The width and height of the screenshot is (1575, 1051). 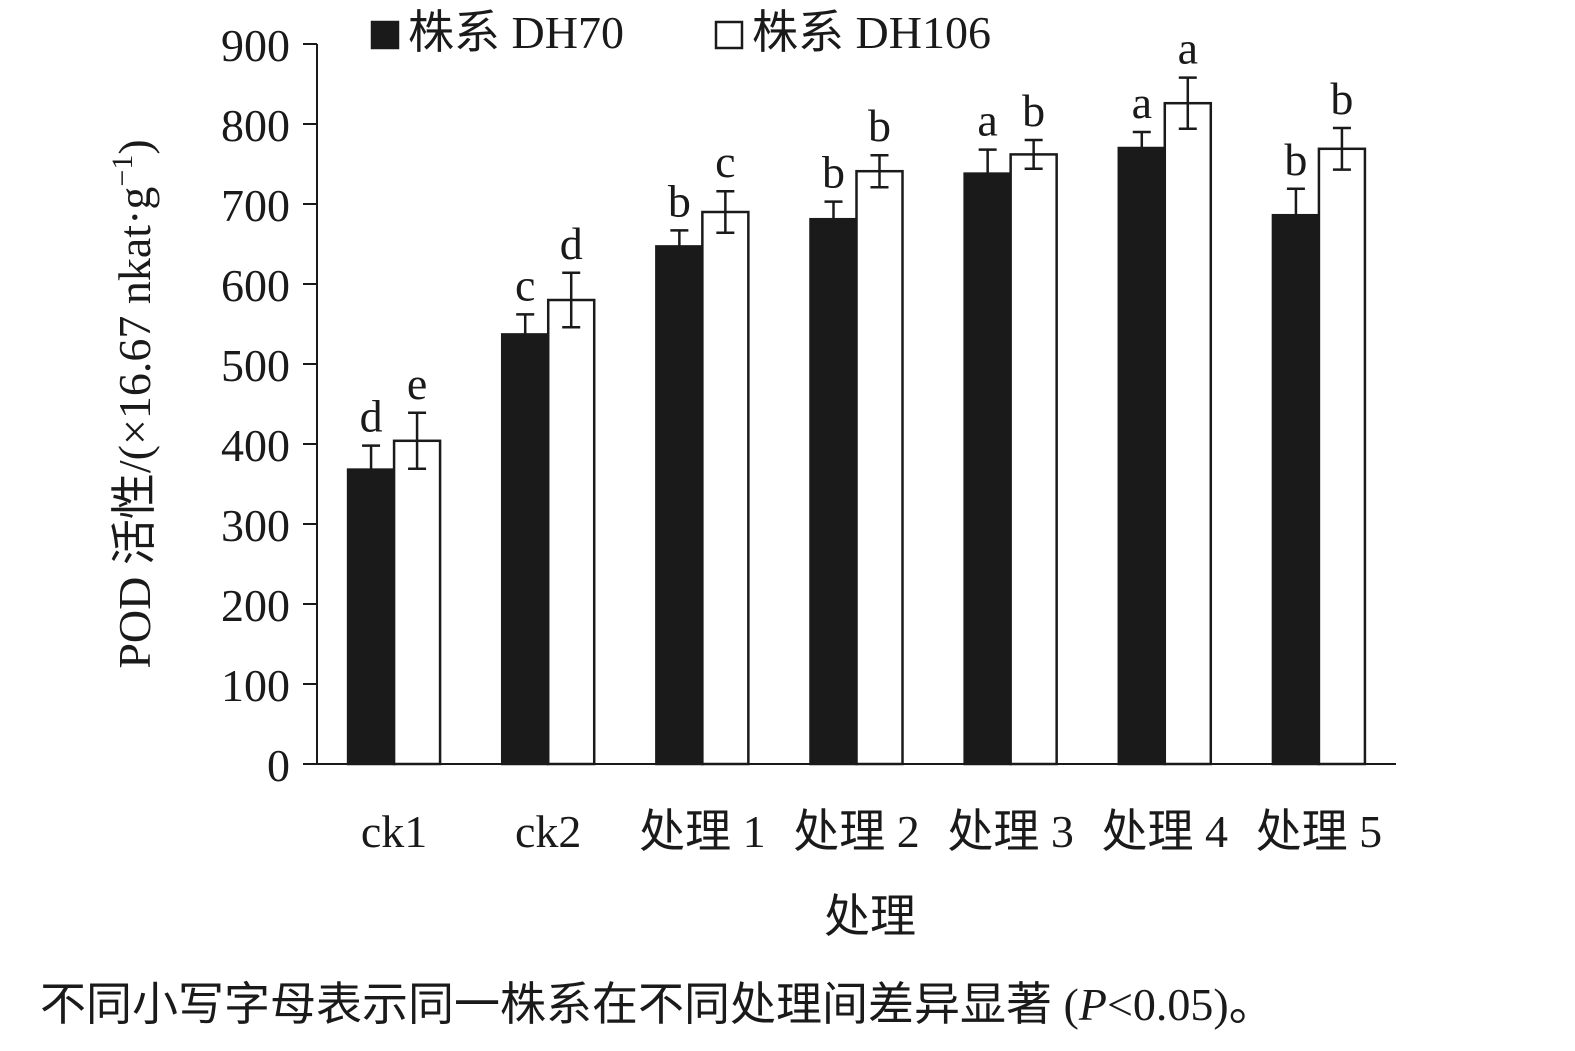 What do you see at coordinates (870, 916) in the screenshot?
I see `x-axis-label: 处理` at bounding box center [870, 916].